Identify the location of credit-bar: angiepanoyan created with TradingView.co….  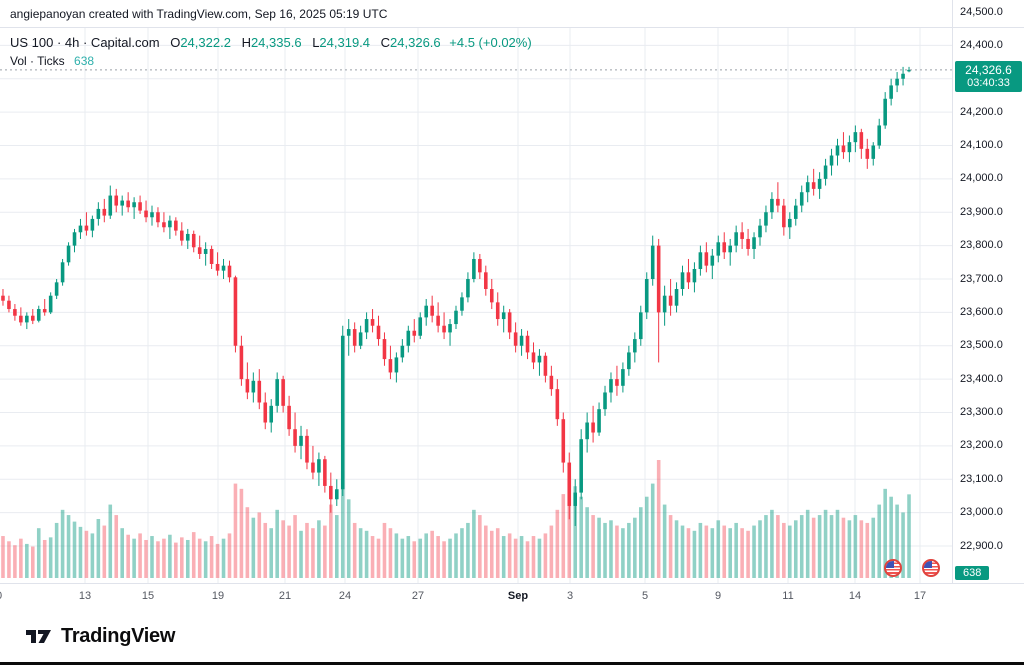
(476, 13).